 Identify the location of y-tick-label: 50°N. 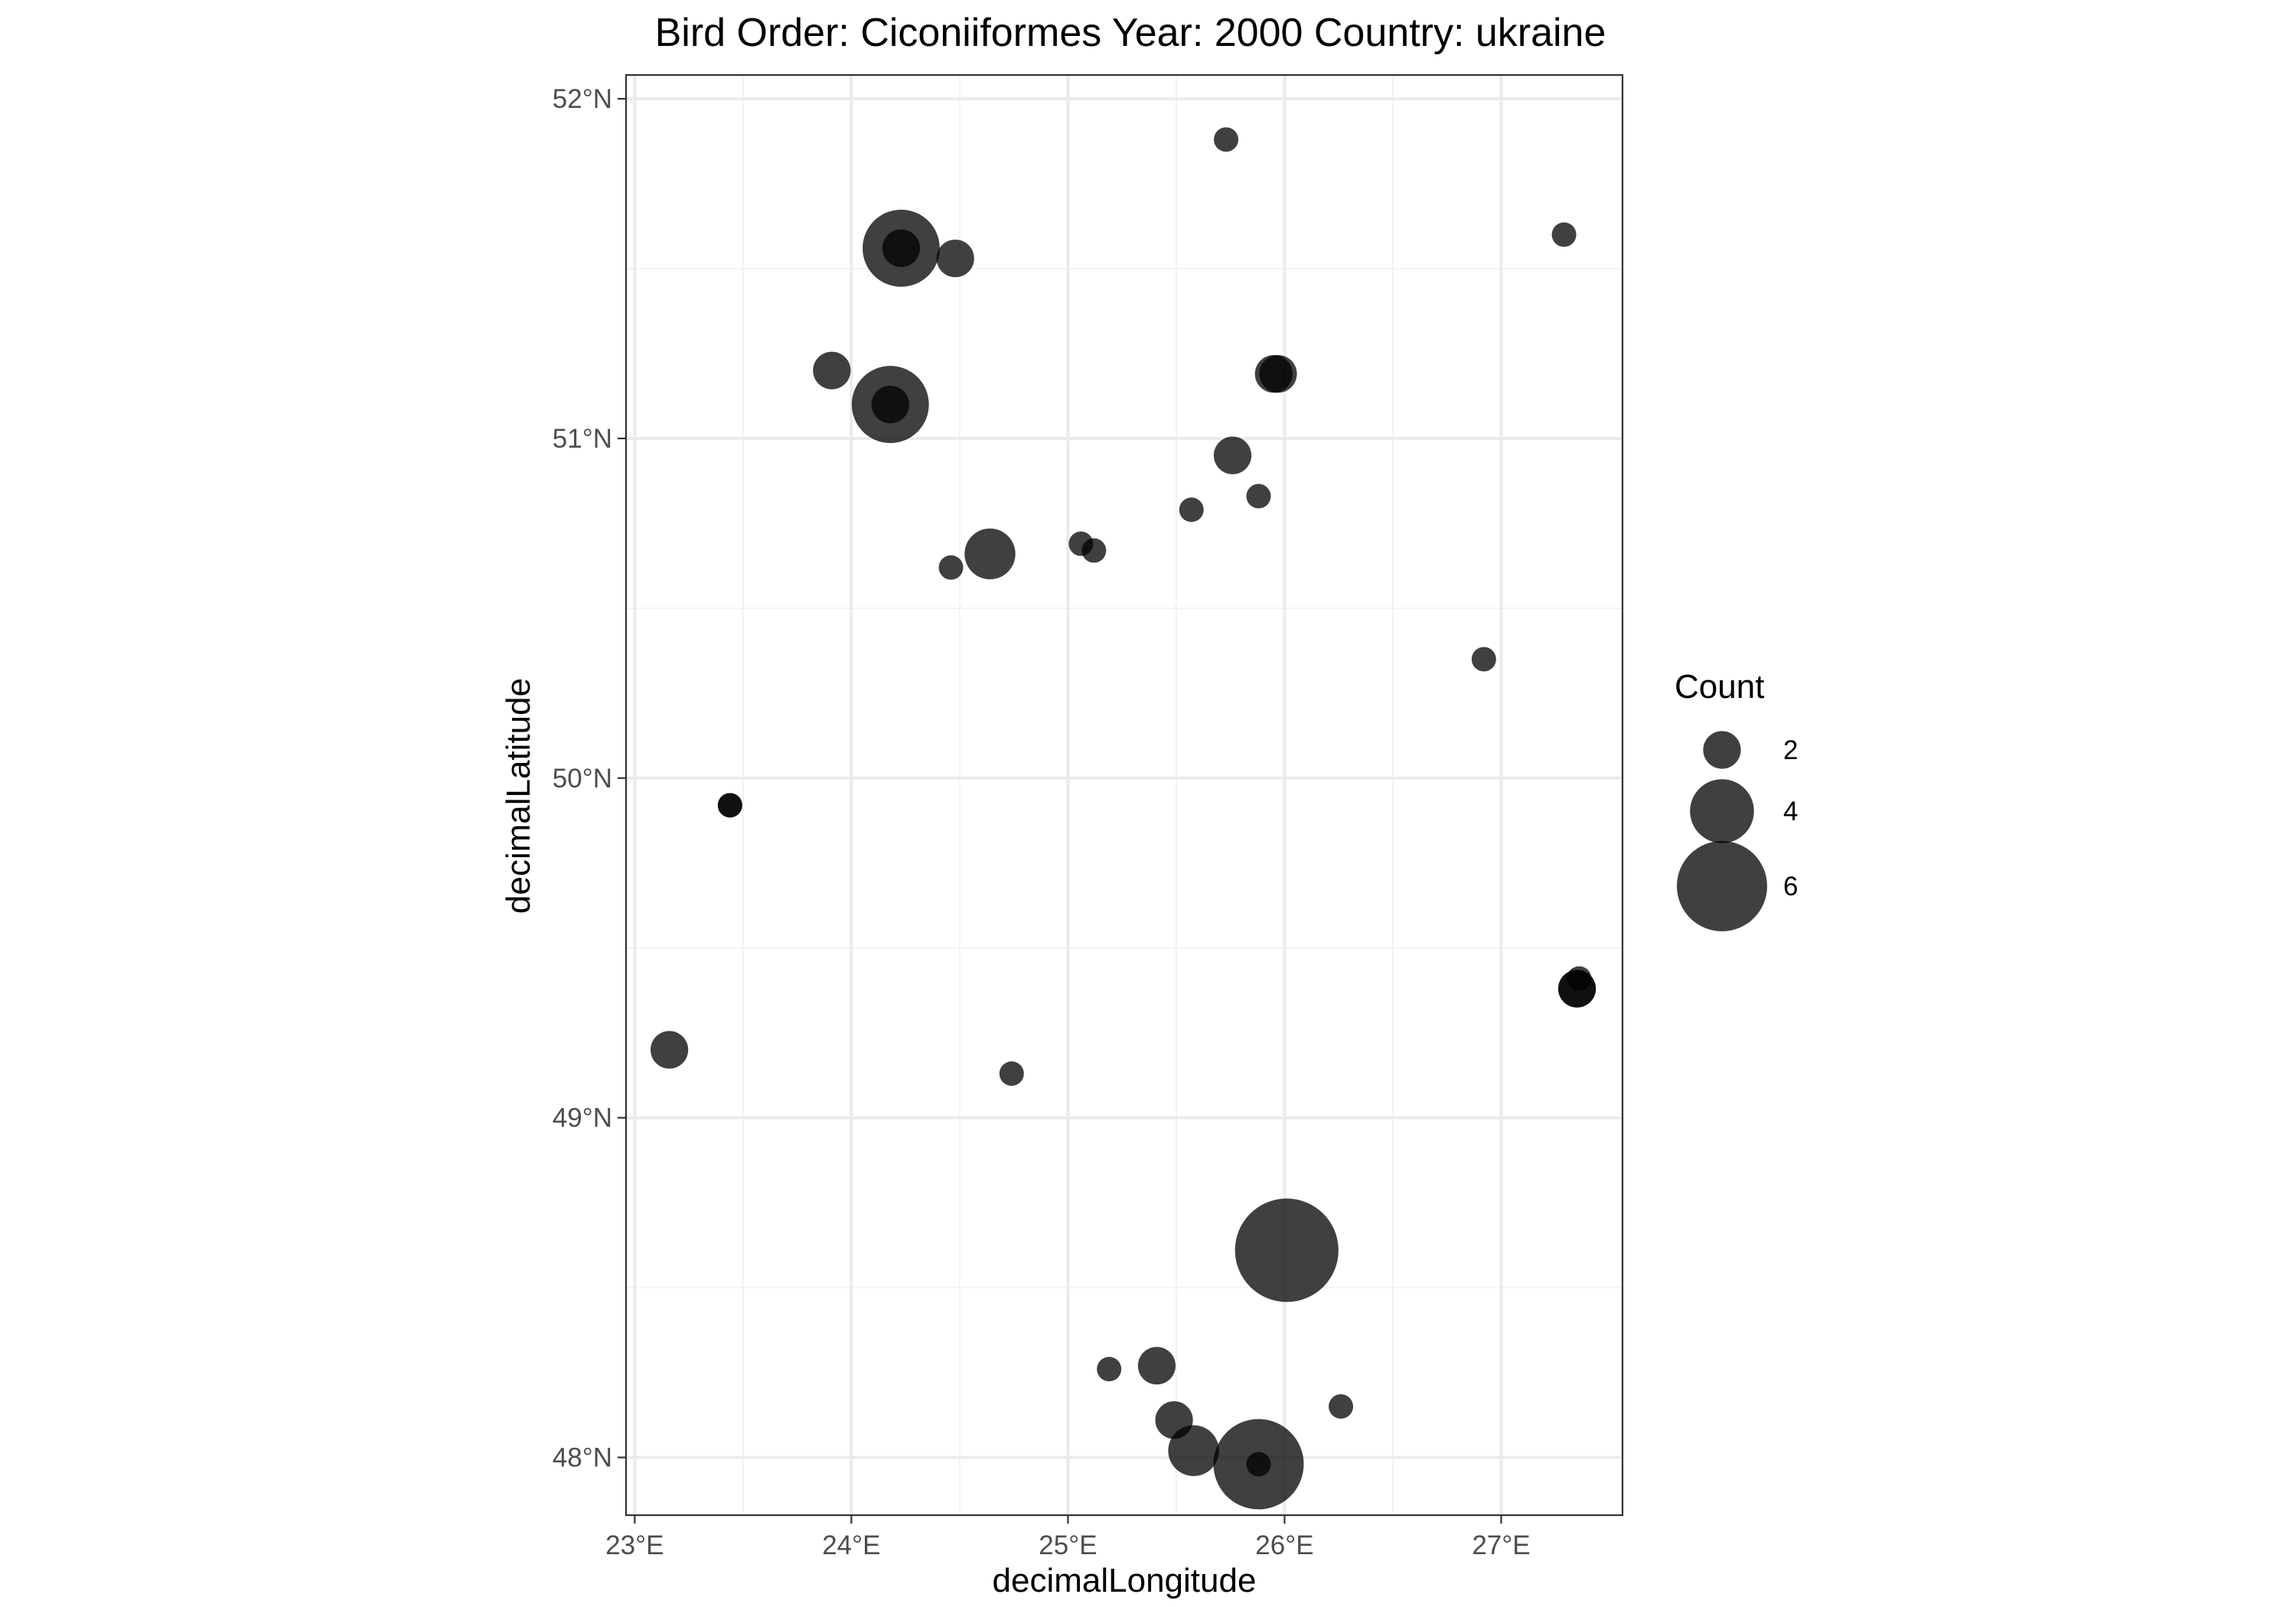
(582, 779).